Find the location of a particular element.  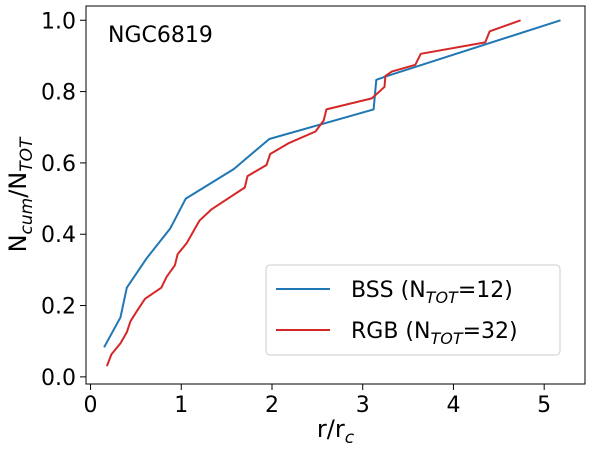

legend-rgb-pre: RGB (N is located at coordinates (390, 331).